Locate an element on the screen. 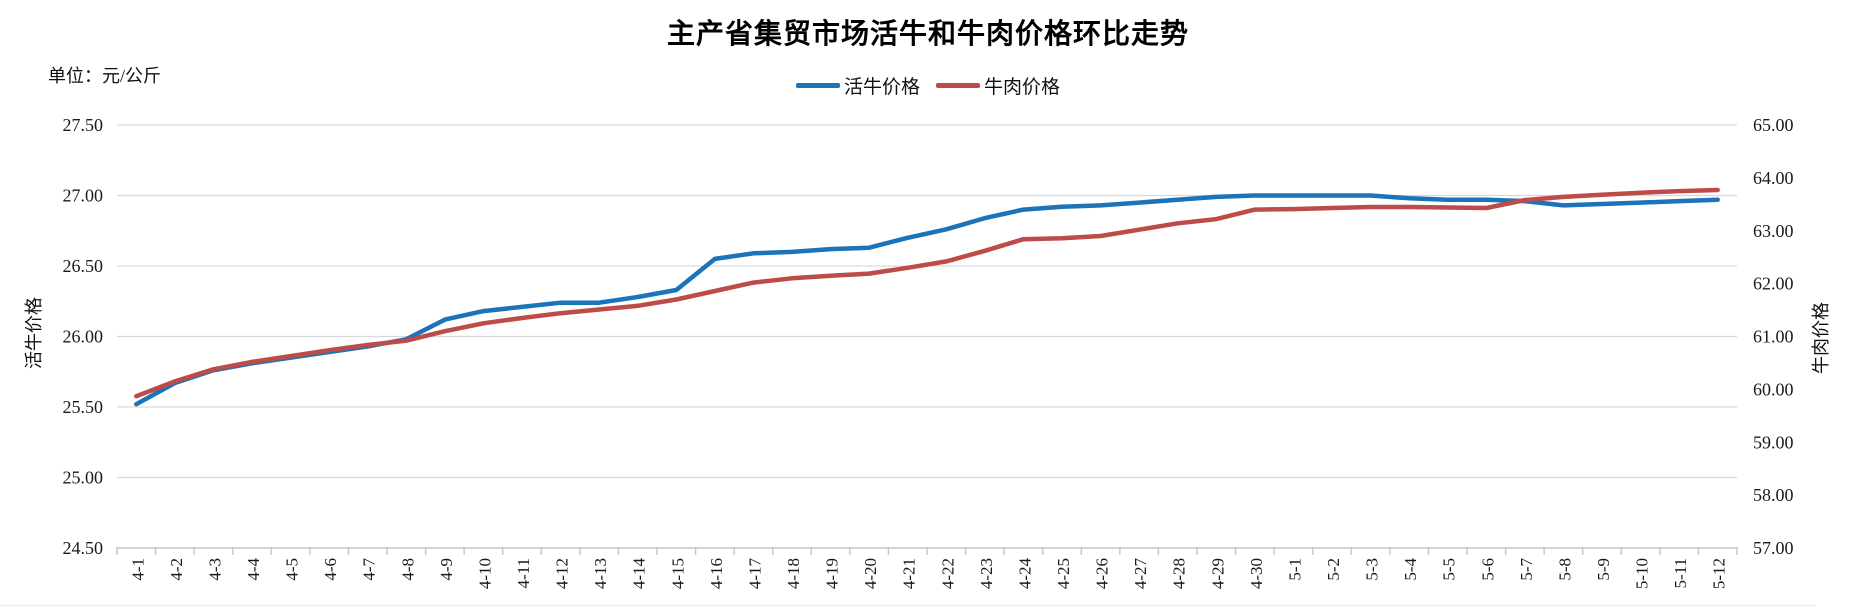 This screenshot has height=611, width=1856. legend-item-beef: 牛肉价格 is located at coordinates (998, 85).